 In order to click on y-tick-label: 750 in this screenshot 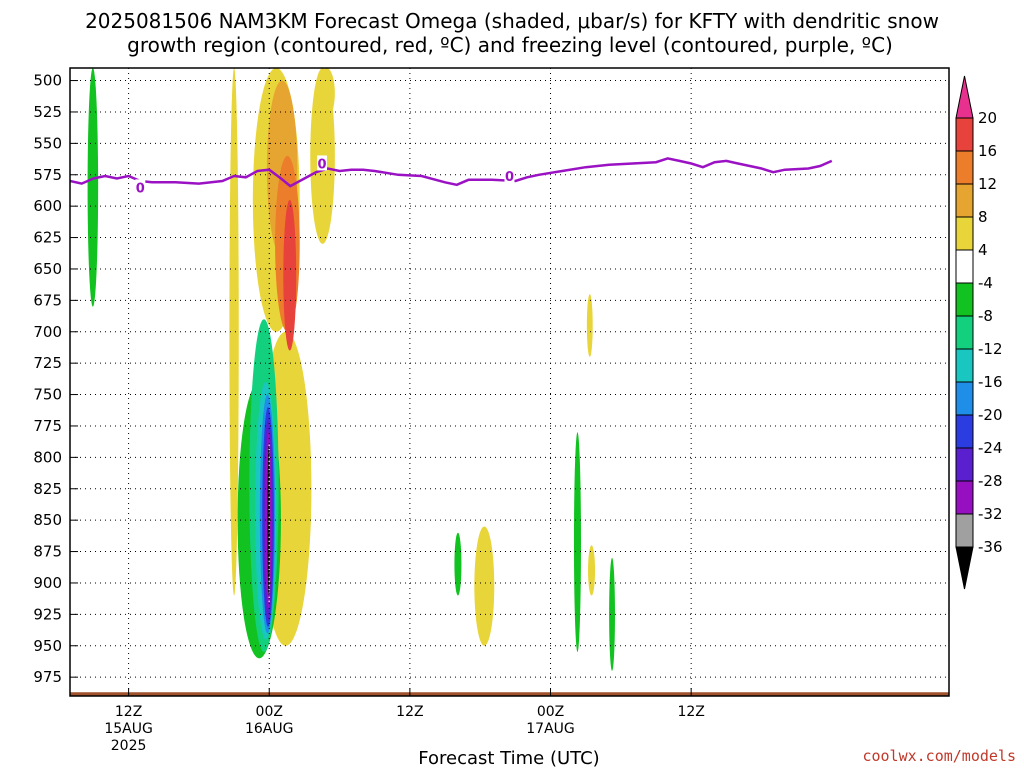, I will do `click(47, 395)`.